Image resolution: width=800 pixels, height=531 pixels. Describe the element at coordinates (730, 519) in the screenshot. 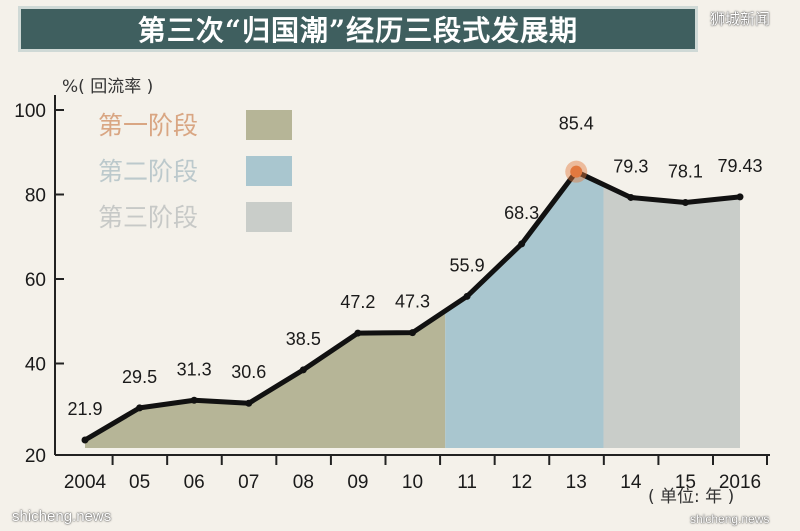

I see `watermark-bottom-right: shicheng.news` at that location.